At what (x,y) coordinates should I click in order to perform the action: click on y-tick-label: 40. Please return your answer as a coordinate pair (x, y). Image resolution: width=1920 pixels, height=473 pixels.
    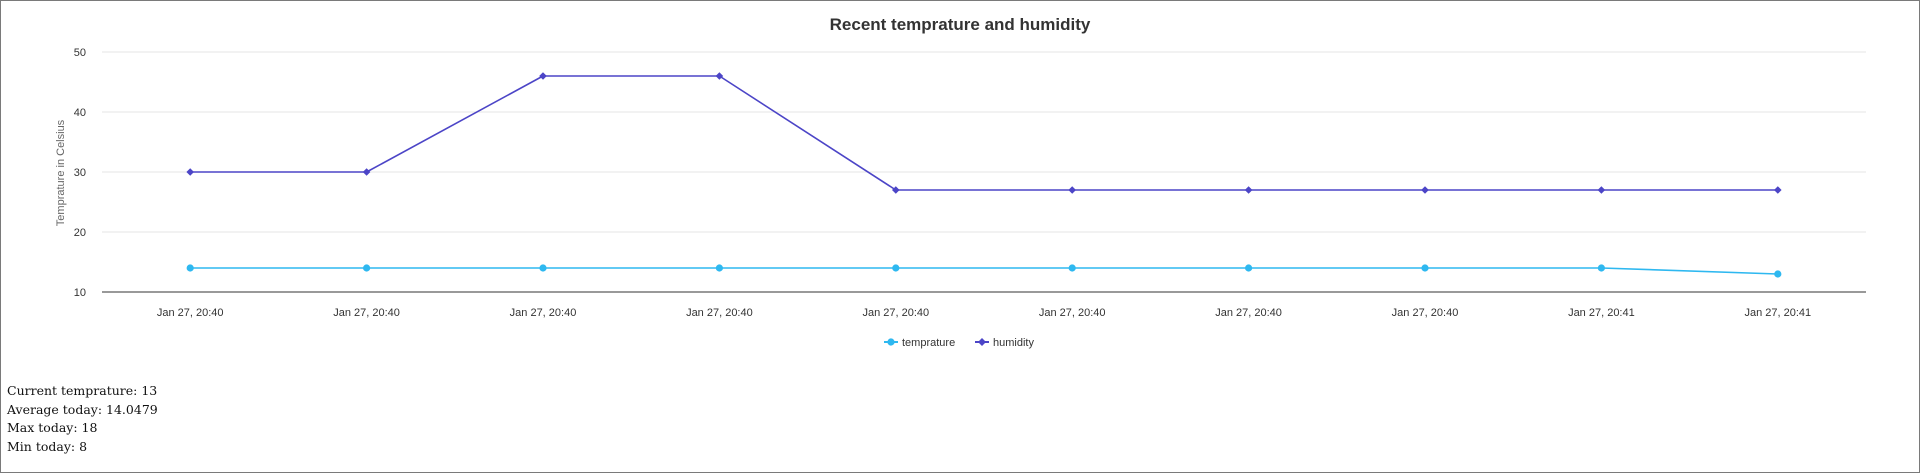
    Looking at the image, I should click on (80, 113).